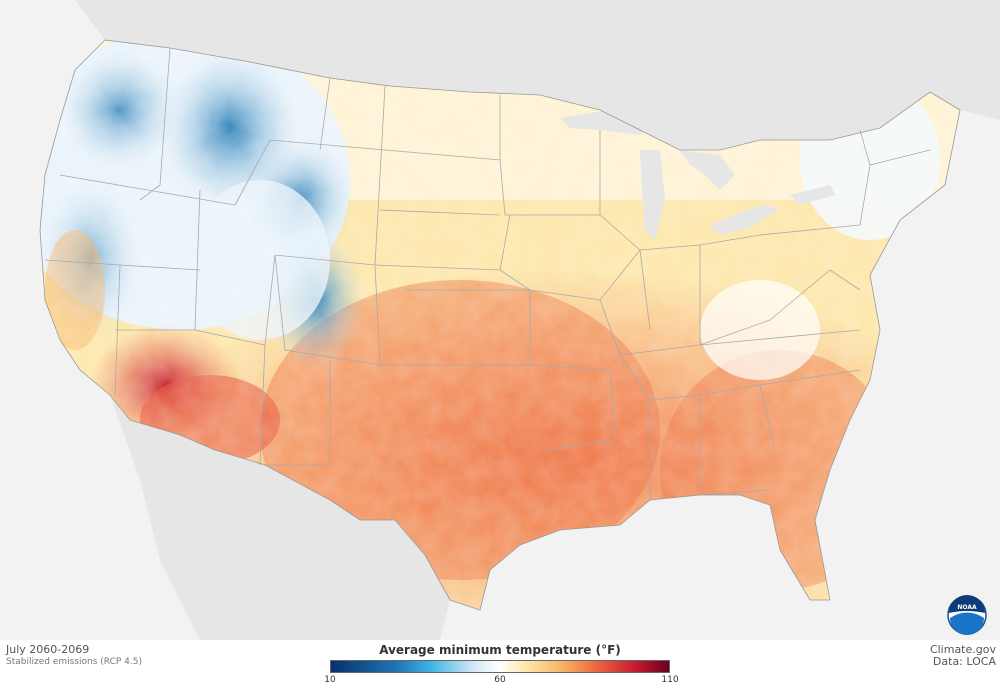 The width and height of the screenshot is (1000, 690). Describe the element at coordinates (500, 650) in the screenshot. I see `legend-title: Average minimum temperature (°F)` at that location.